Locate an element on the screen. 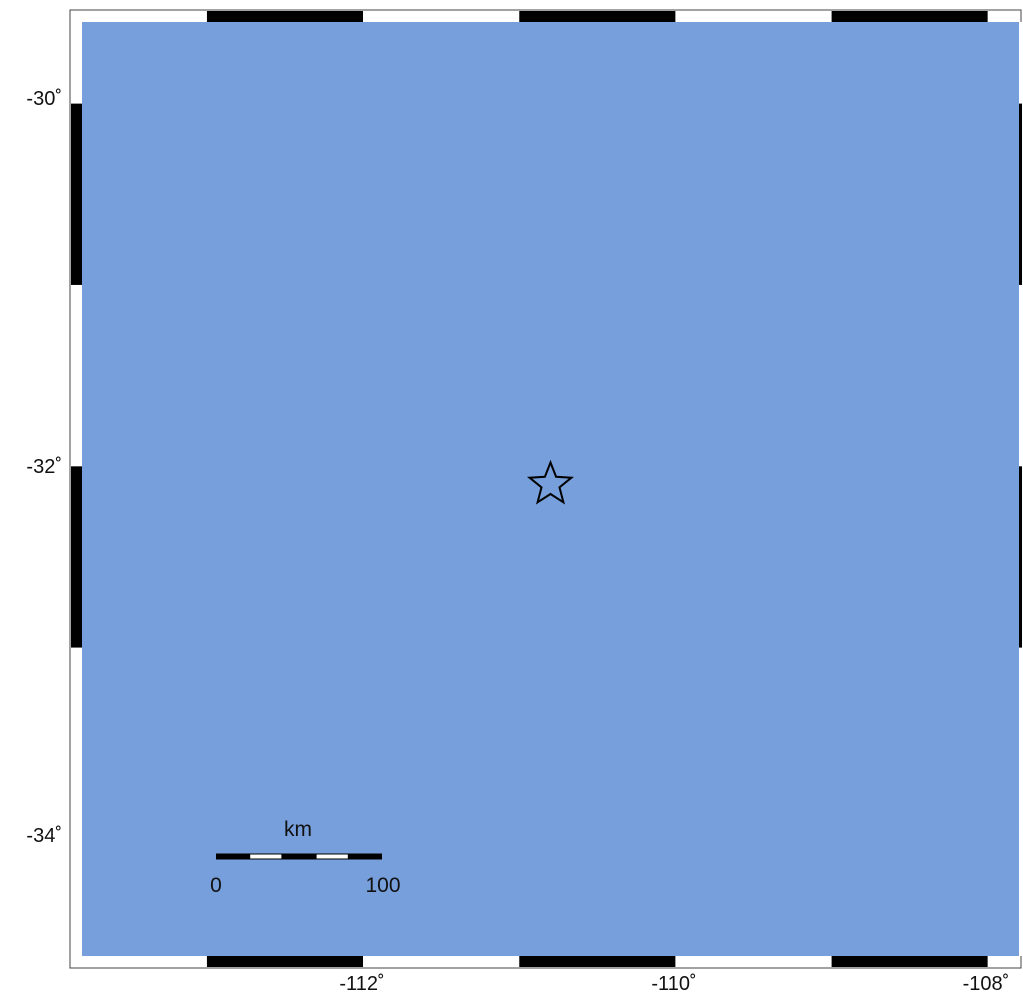 This screenshot has height=999, width=1023. scale-bar: km 0 100 is located at coordinates (305, 857).